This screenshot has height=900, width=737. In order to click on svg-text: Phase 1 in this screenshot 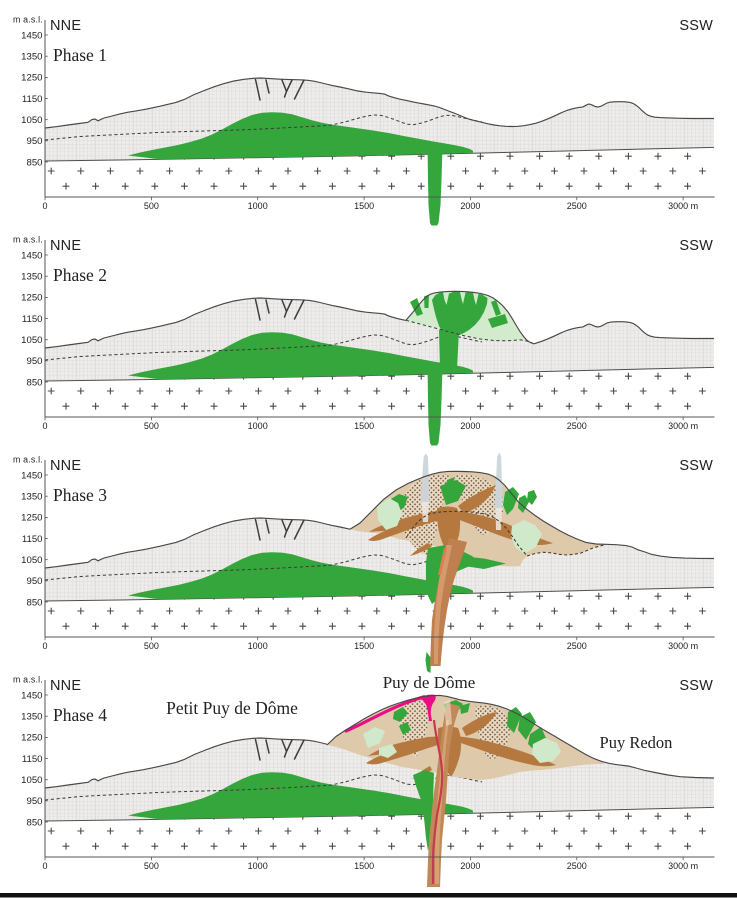, I will do `click(80, 55)`.